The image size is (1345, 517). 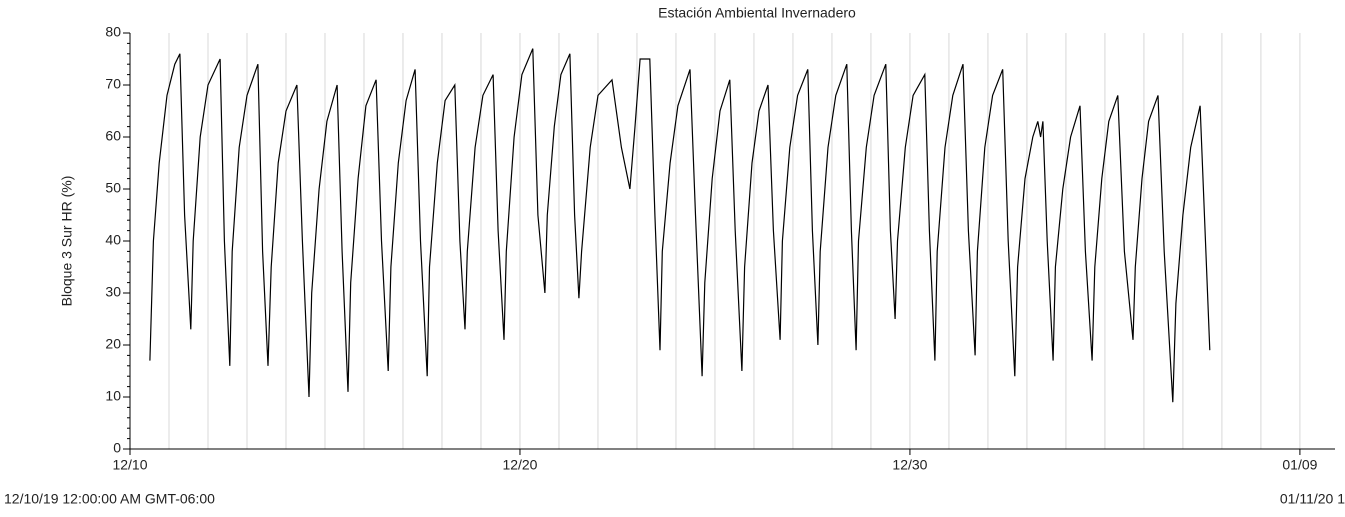 I want to click on end-label: 01/11/20 1, so click(x=1312, y=499).